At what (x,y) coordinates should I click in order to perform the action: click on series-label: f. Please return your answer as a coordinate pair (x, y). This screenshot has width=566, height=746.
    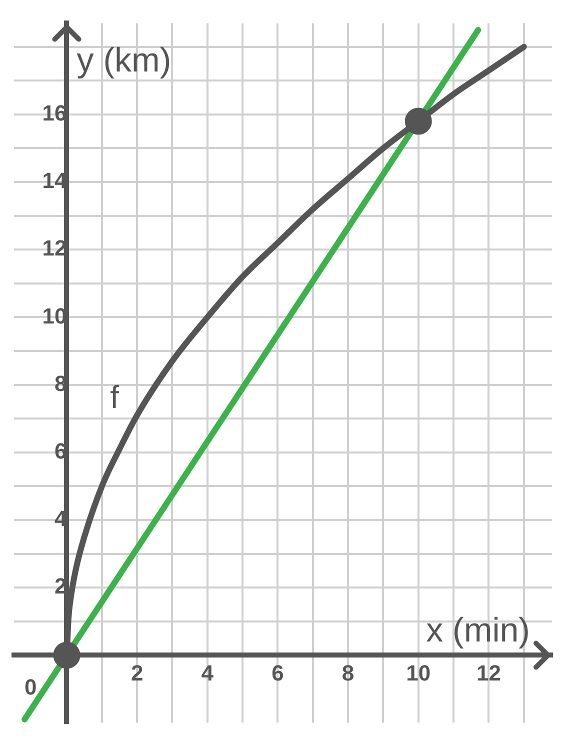
    Looking at the image, I should click on (115, 397).